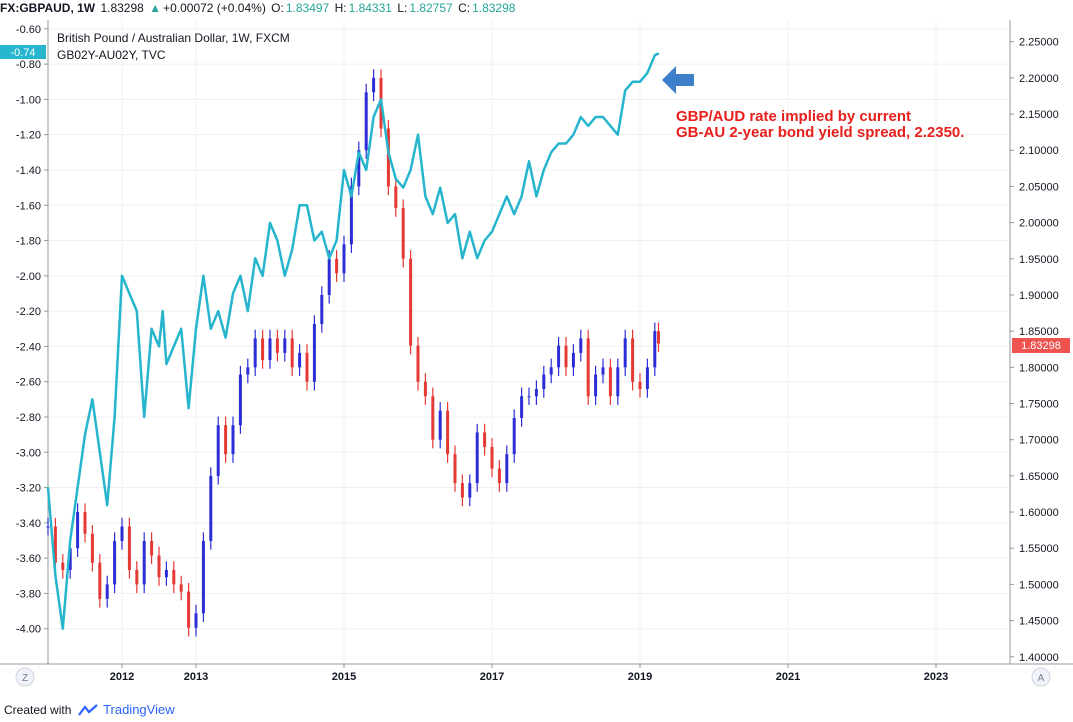  I want to click on left-tick-label: -2.00, so click(28, 277).